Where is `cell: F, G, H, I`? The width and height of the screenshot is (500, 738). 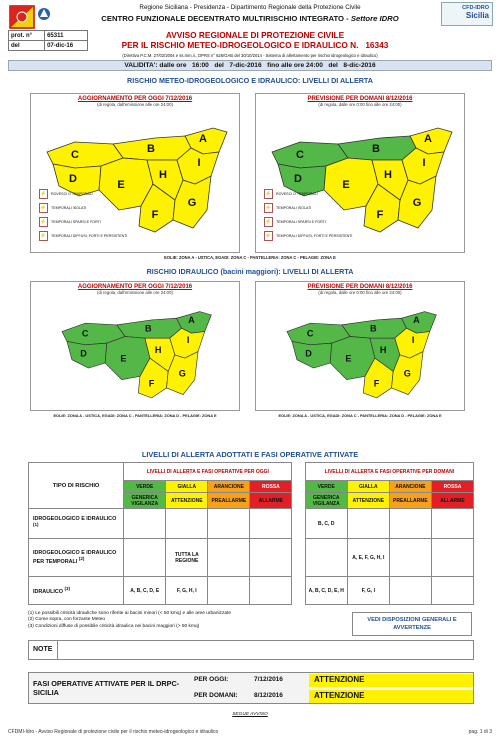 cell: F, G, H, I is located at coordinates (187, 590).